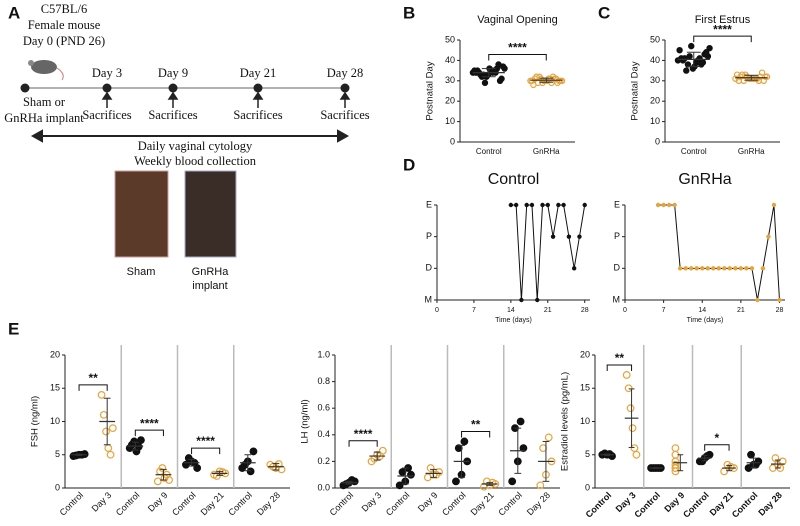 The height and width of the screenshot is (526, 800). What do you see at coordinates (323, 354) in the screenshot?
I see `y-tick-label: 1.0` at bounding box center [323, 354].